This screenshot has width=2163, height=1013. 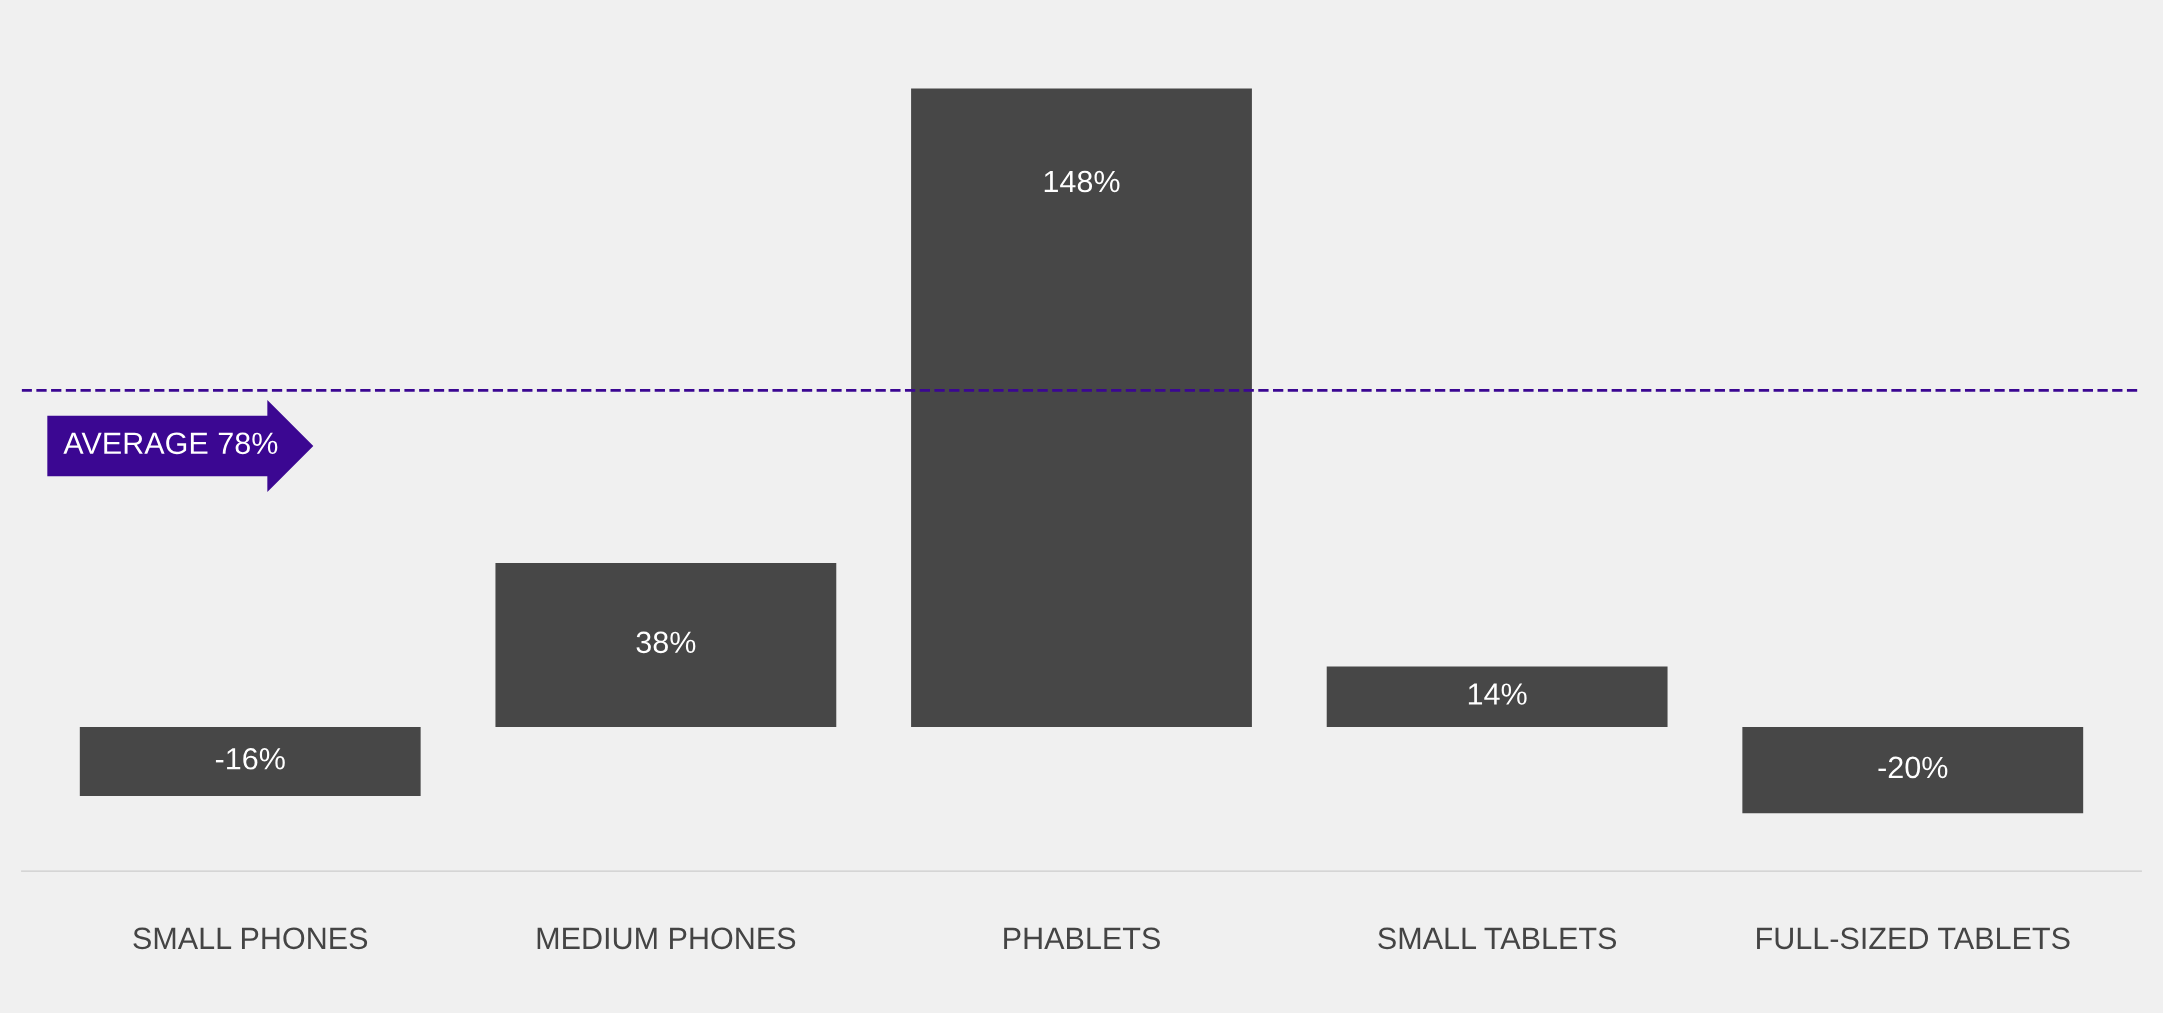 I want to click on data-label: 38%, so click(x=666, y=642).